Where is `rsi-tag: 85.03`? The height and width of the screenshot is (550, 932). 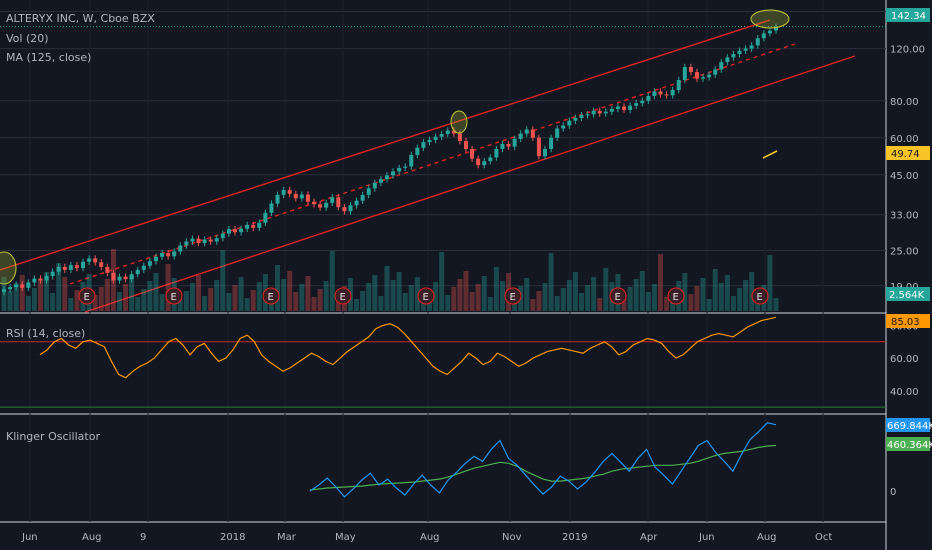
rsi-tag: 85.03 is located at coordinates (905, 322).